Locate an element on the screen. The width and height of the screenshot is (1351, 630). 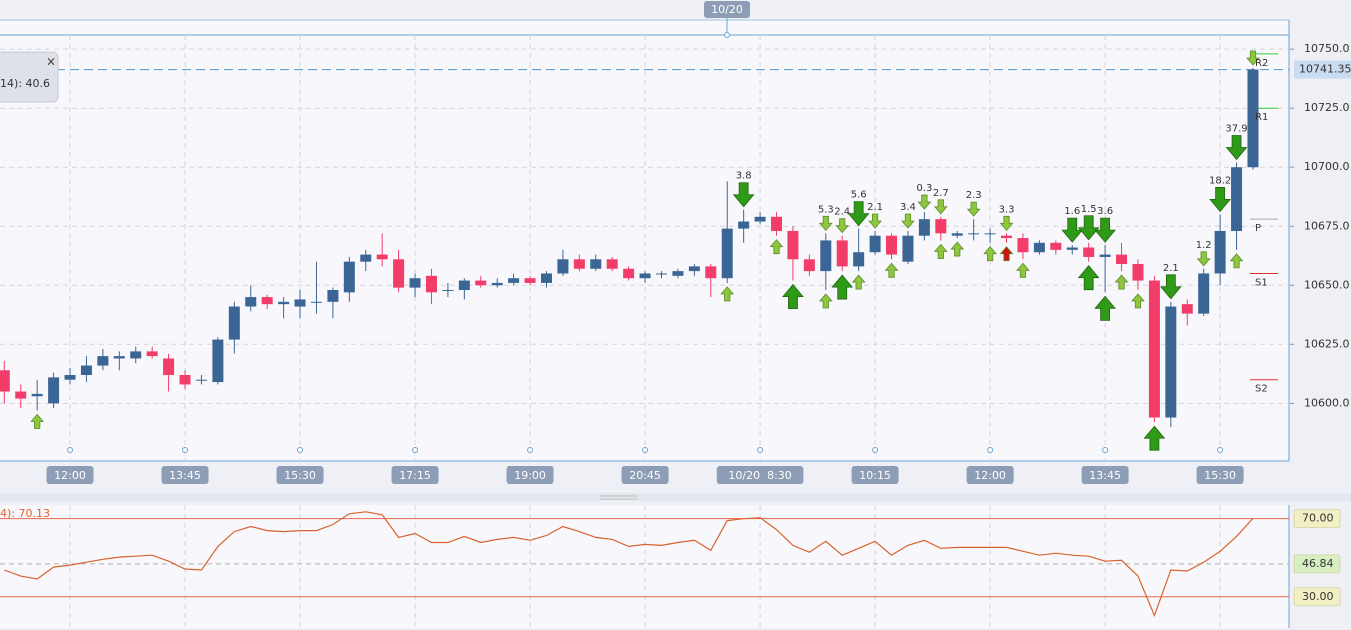
signal-label: 2.7 is located at coordinates (941, 193).